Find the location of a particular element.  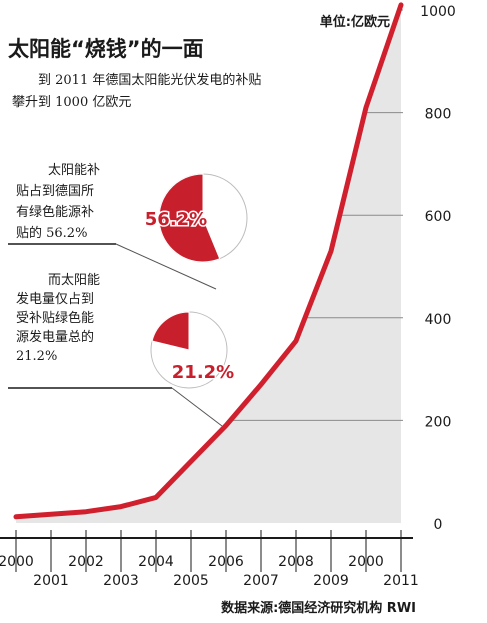

unit-label: 单位:亿欧元 is located at coordinates (355, 22).